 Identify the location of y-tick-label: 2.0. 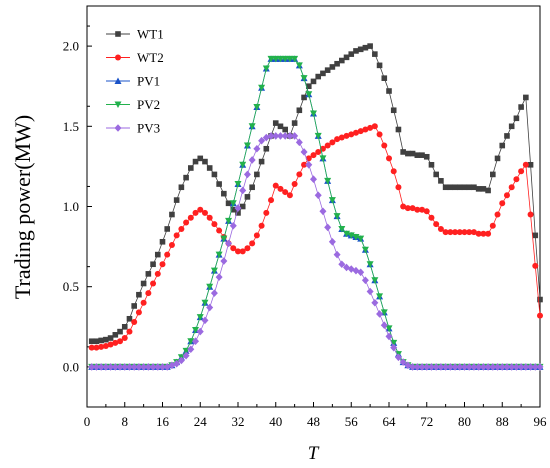
(71, 46).